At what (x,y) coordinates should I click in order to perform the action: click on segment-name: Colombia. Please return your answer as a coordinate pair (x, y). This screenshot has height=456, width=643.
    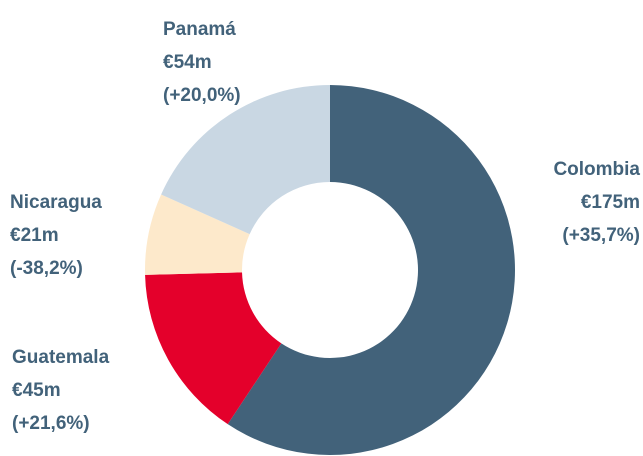
    Looking at the image, I should click on (596, 169).